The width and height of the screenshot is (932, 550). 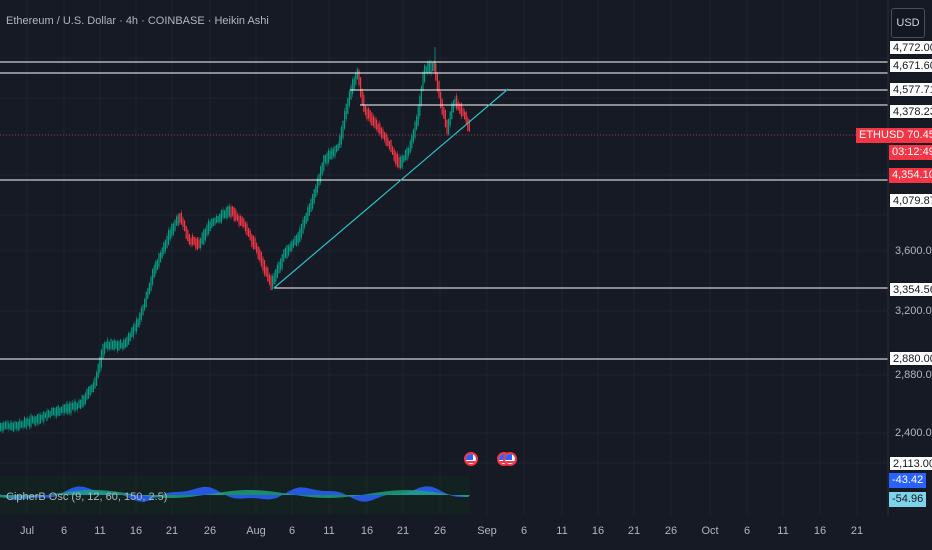 I want to click on price-tag-level: 4,354.10, so click(x=910, y=175).